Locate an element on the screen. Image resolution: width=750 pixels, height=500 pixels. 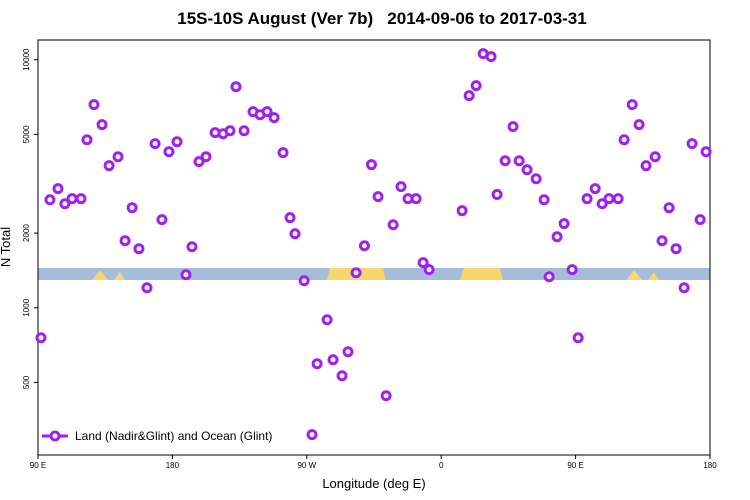
y-axis-label: N Total is located at coordinates (6, 247).